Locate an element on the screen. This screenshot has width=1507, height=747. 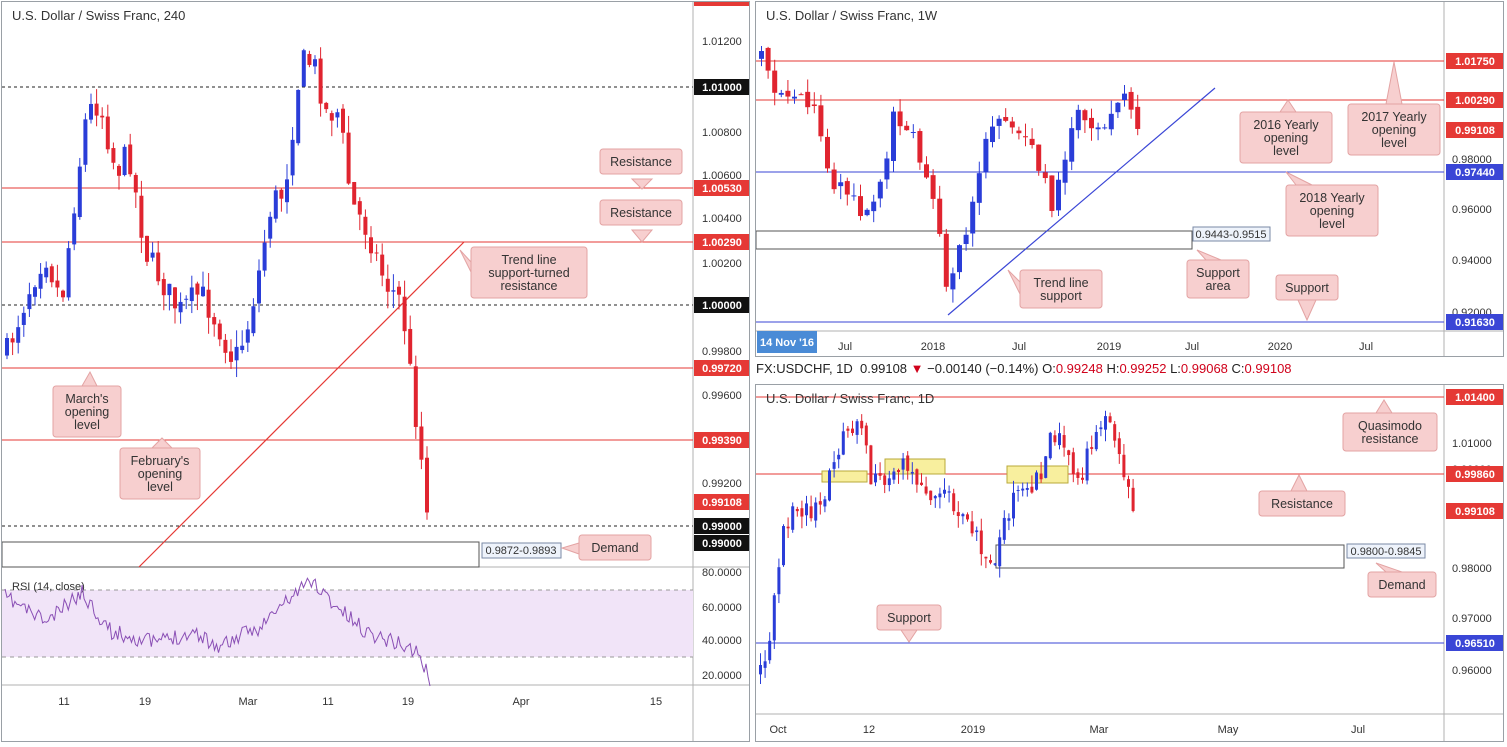
daily-chart-title: U.S. Dollar / Swiss Franc, 1D is located at coordinates (850, 398).